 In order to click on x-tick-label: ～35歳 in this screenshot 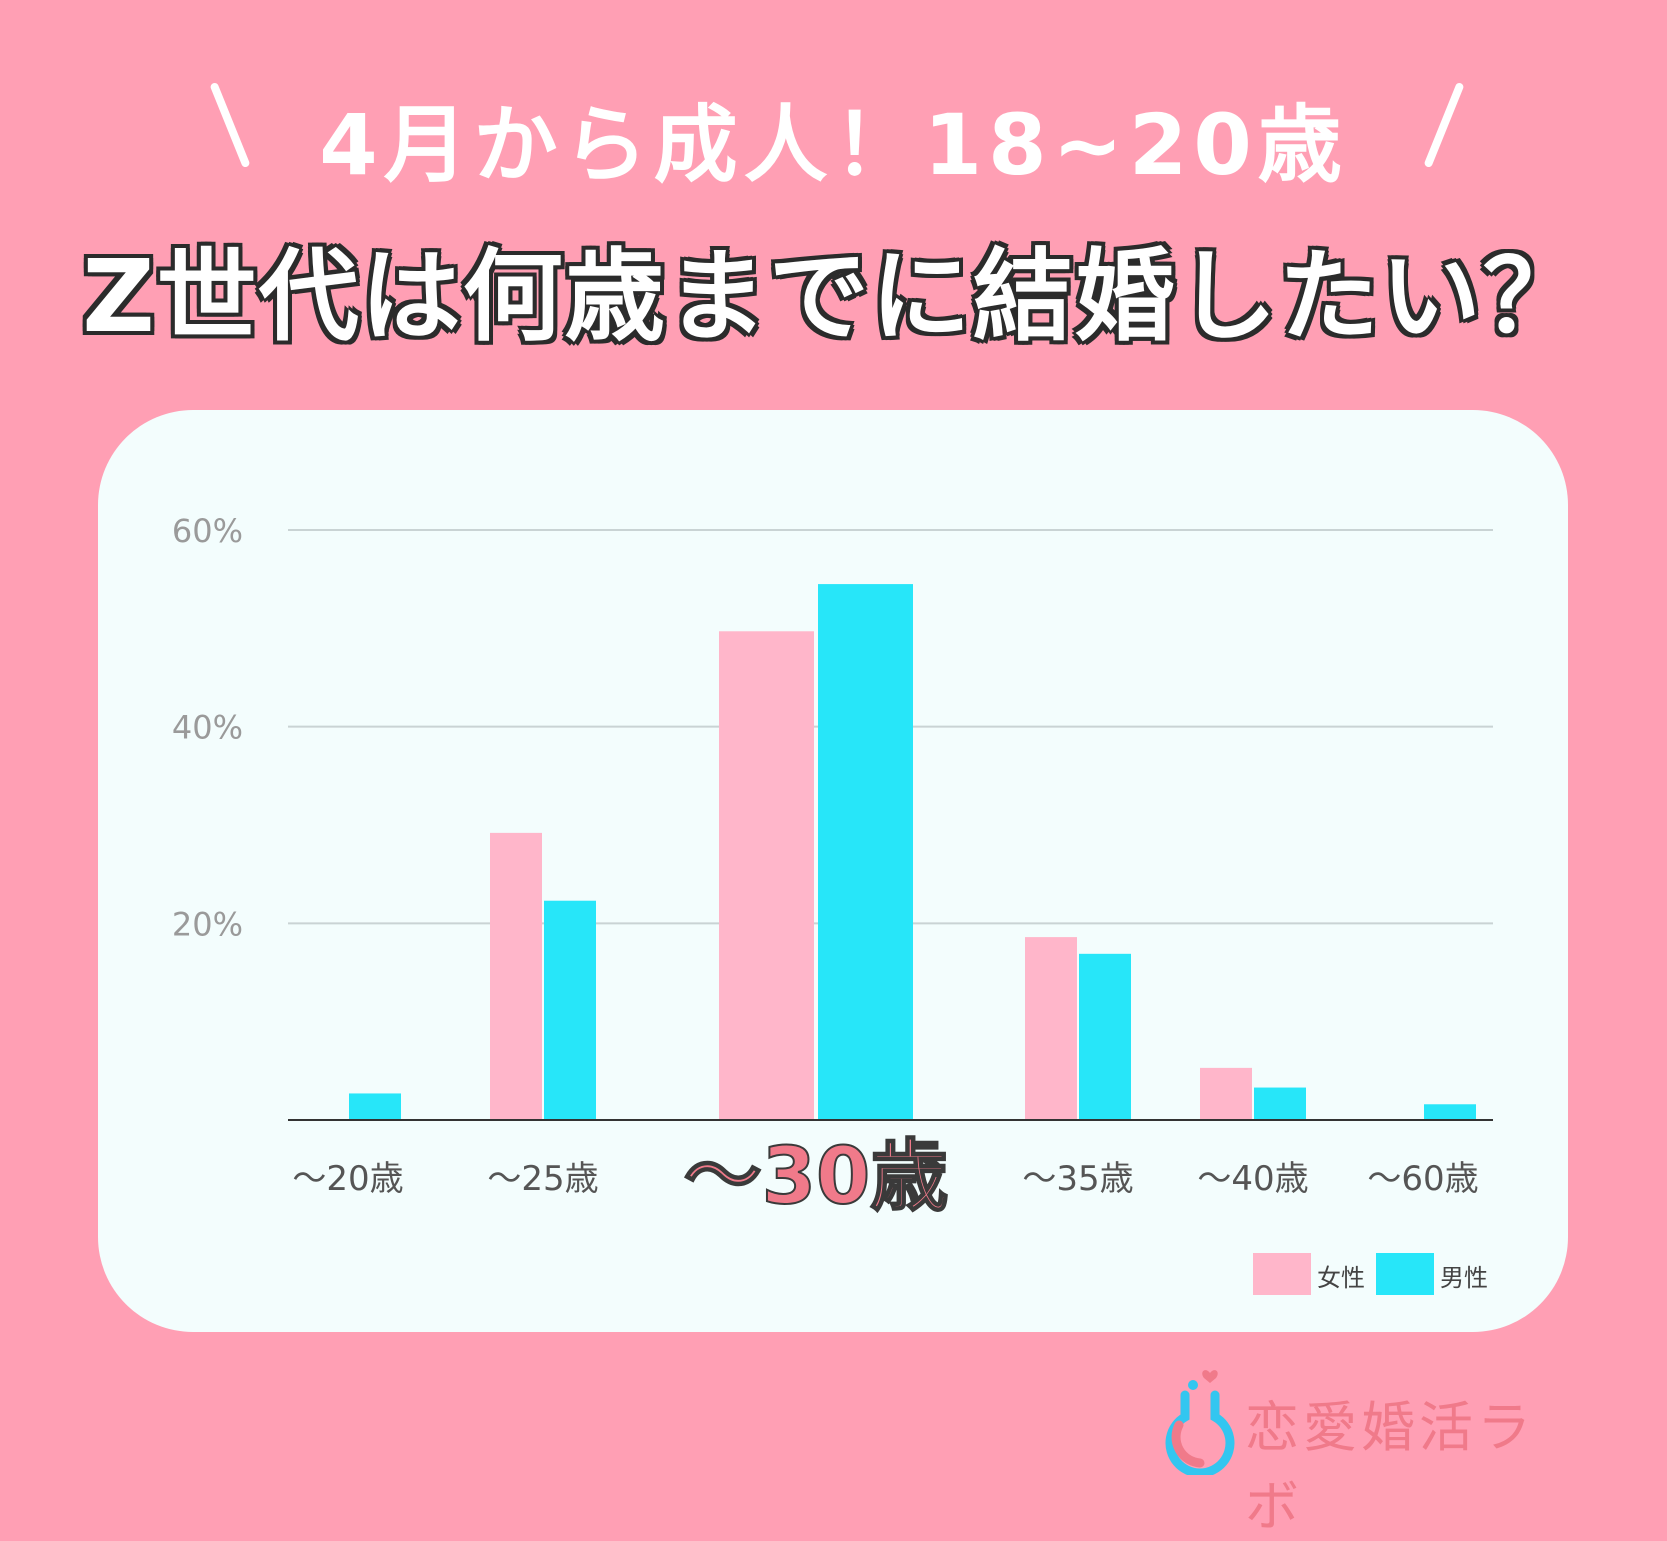, I will do `click(1077, 1179)`.